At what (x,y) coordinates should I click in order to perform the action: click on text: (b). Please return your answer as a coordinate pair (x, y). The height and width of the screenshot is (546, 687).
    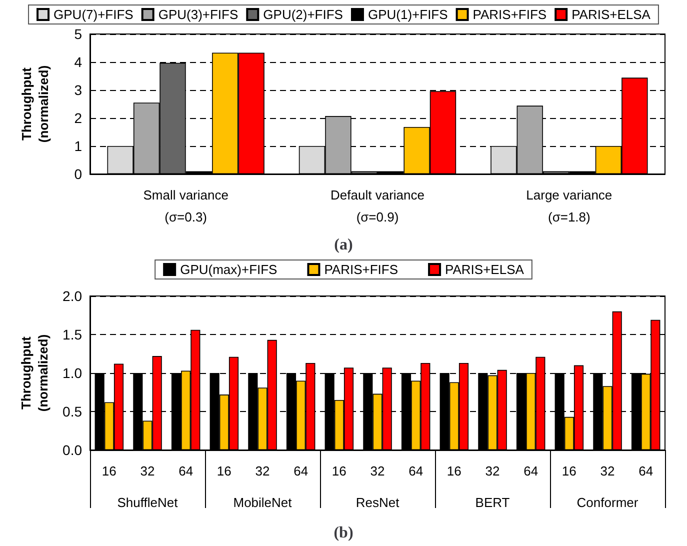
    Looking at the image, I should click on (344, 533).